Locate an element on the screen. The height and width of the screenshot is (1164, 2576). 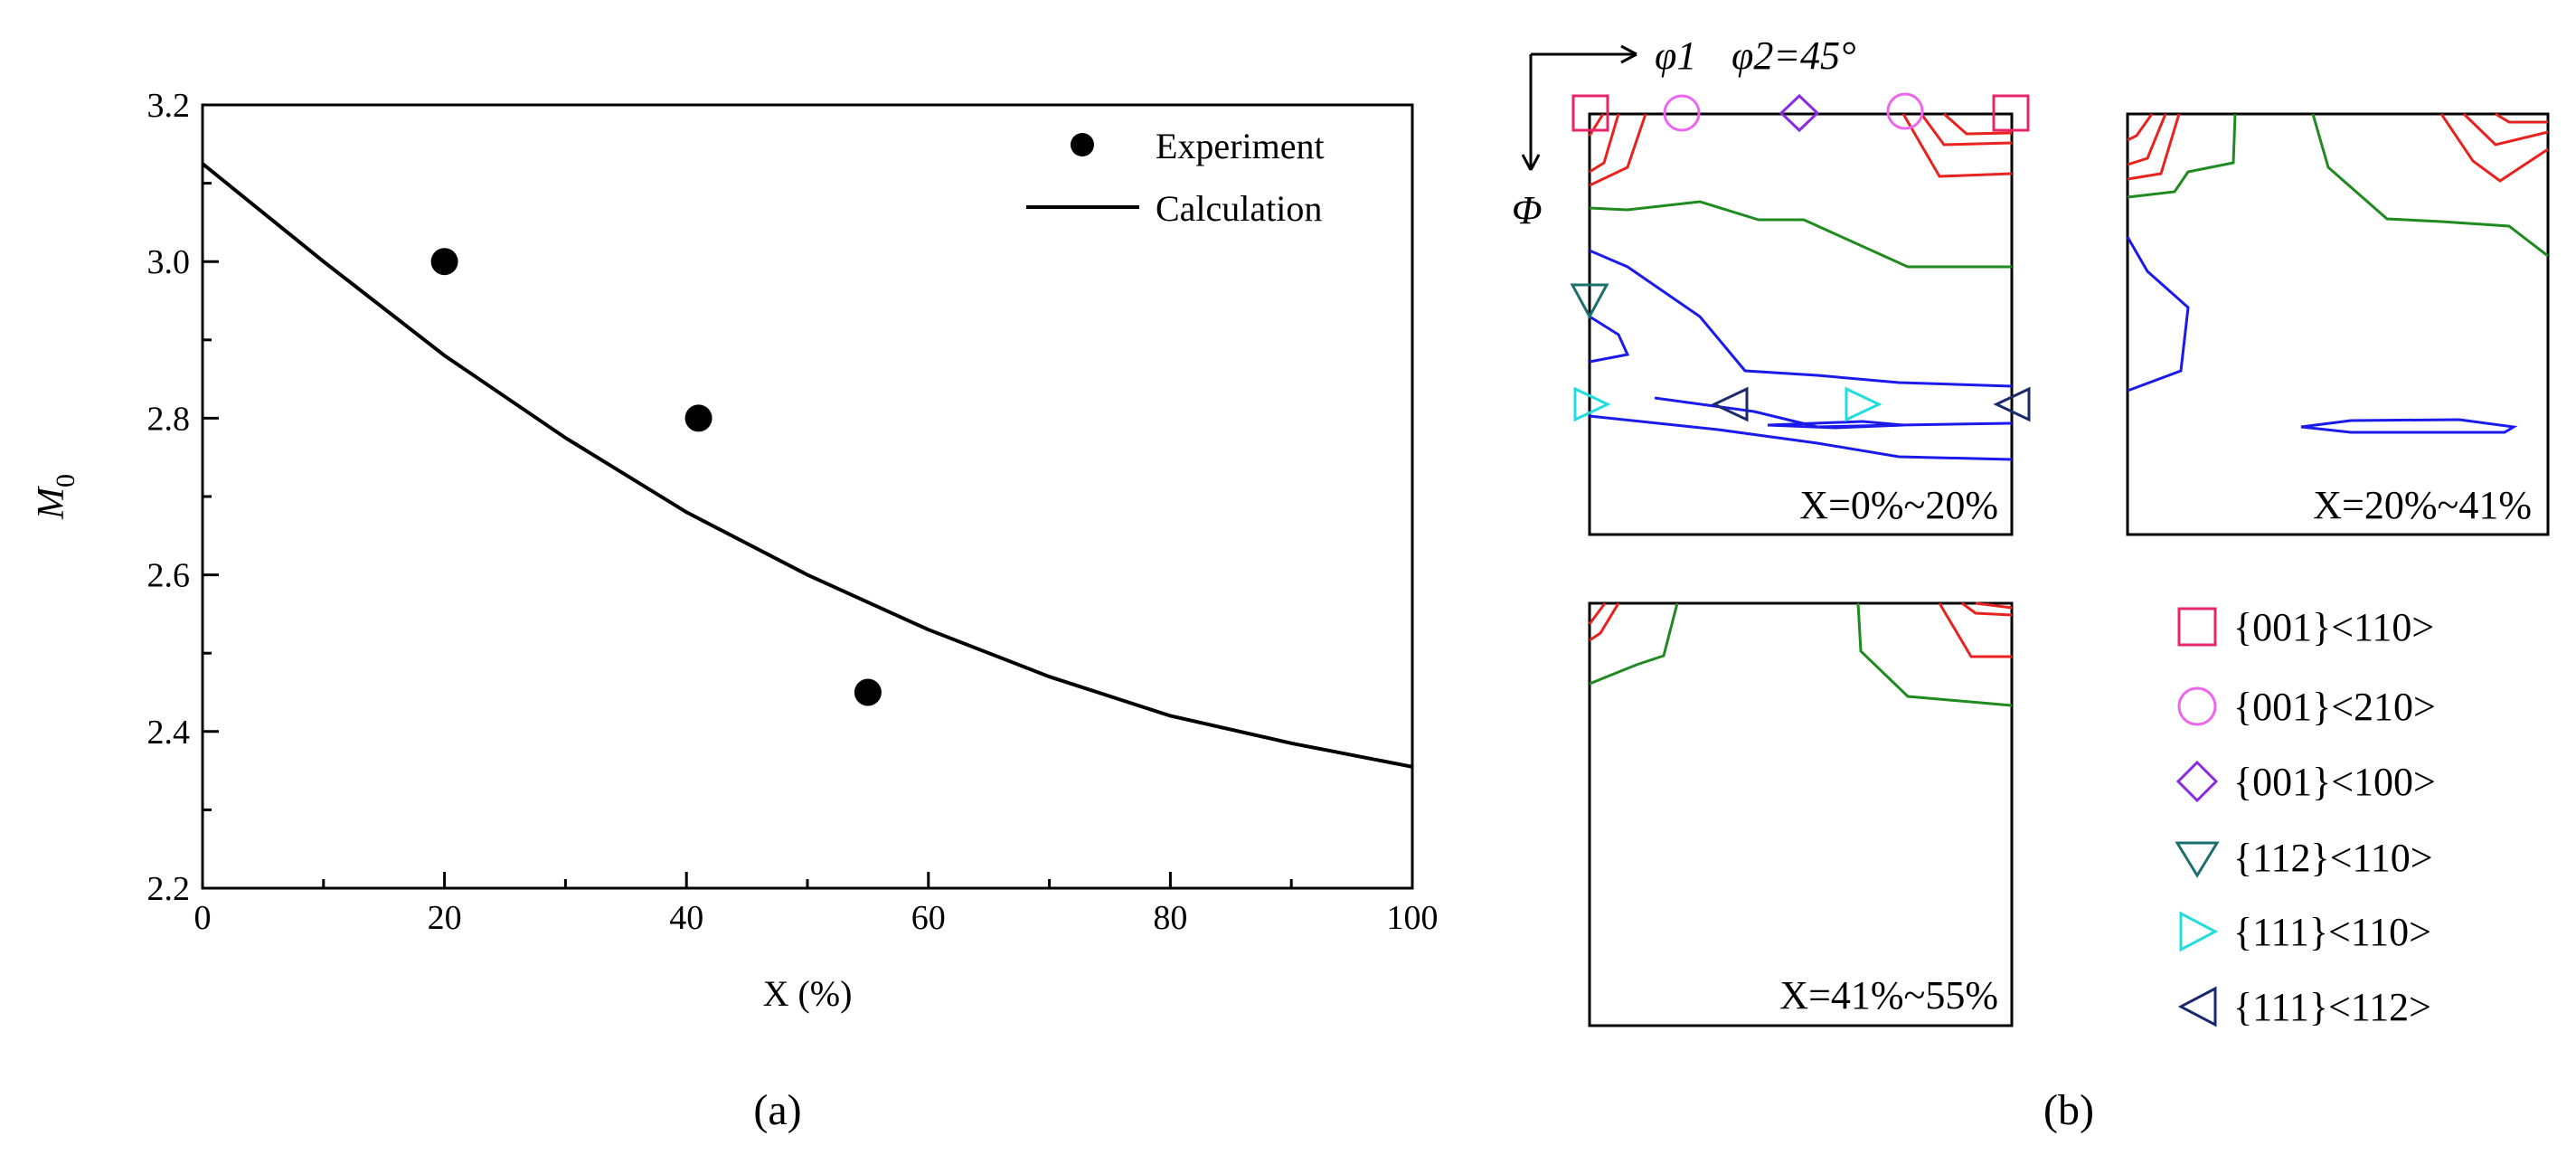
legend-item: {001}<110> is located at coordinates (2305, 627).